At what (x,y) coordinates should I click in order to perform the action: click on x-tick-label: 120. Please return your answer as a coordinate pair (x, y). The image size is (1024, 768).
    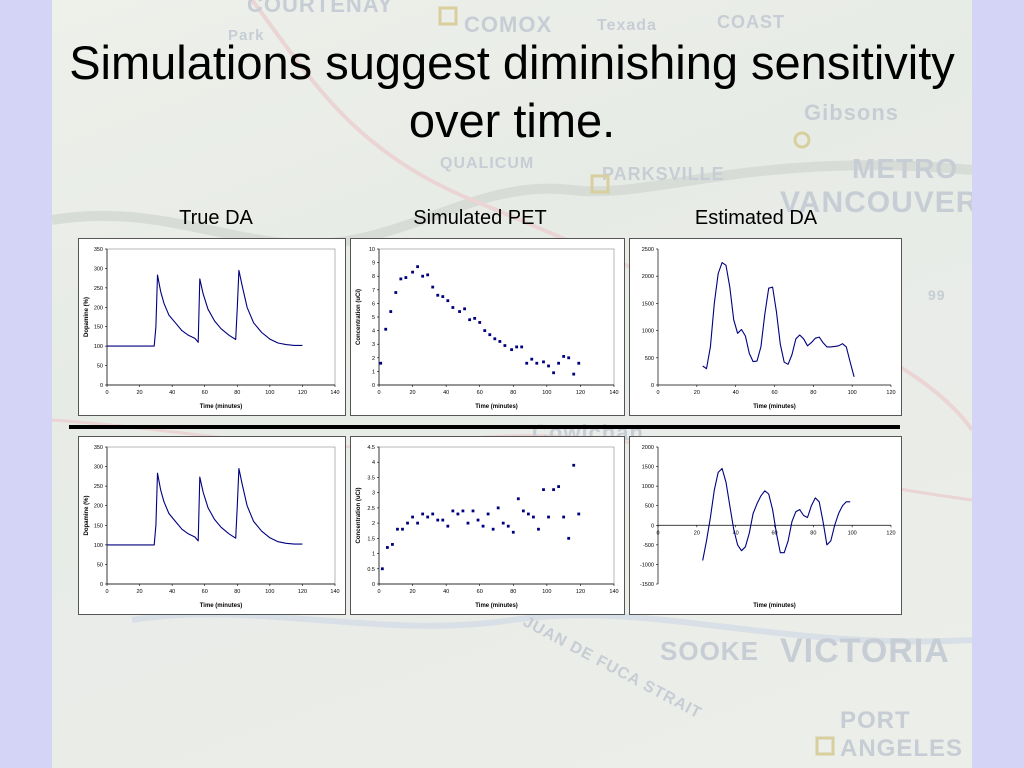
    Looking at the image, I should click on (580, 592).